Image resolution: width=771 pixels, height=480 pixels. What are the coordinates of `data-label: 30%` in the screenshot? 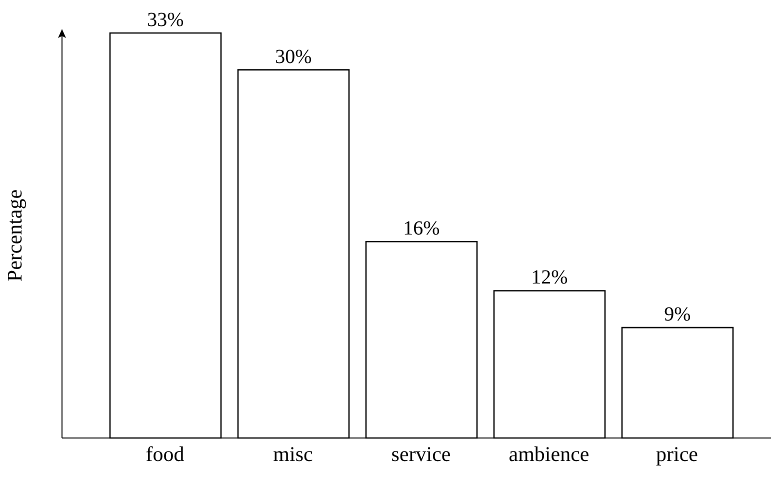 It's located at (293, 57).